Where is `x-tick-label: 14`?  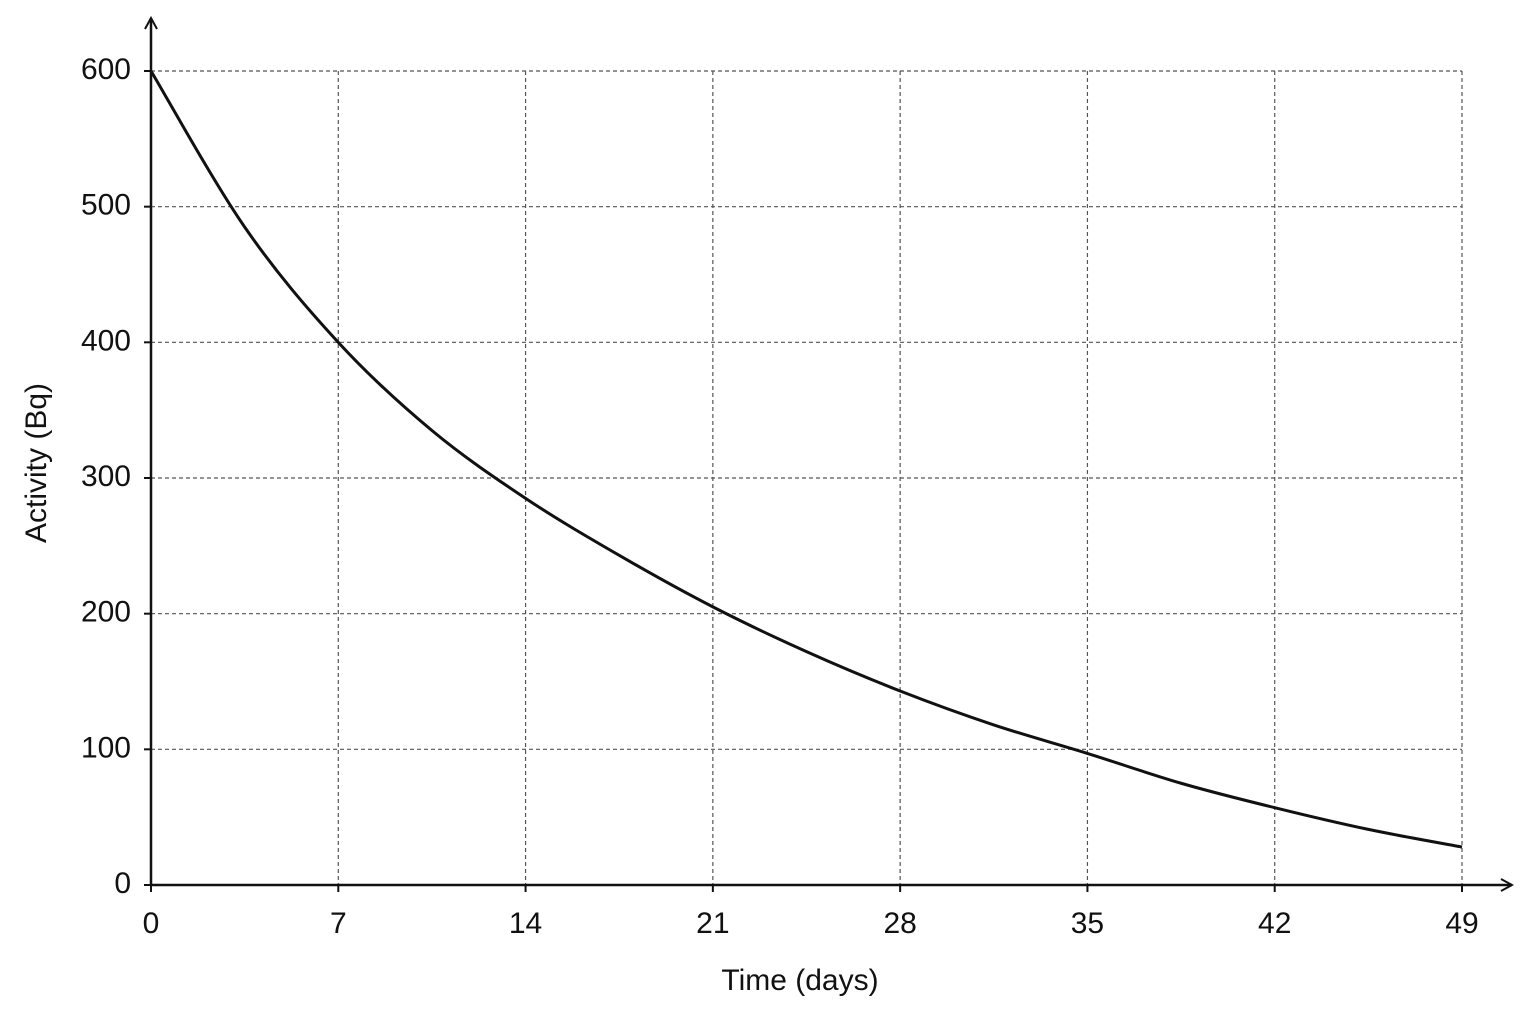 x-tick-label: 14 is located at coordinates (525, 923).